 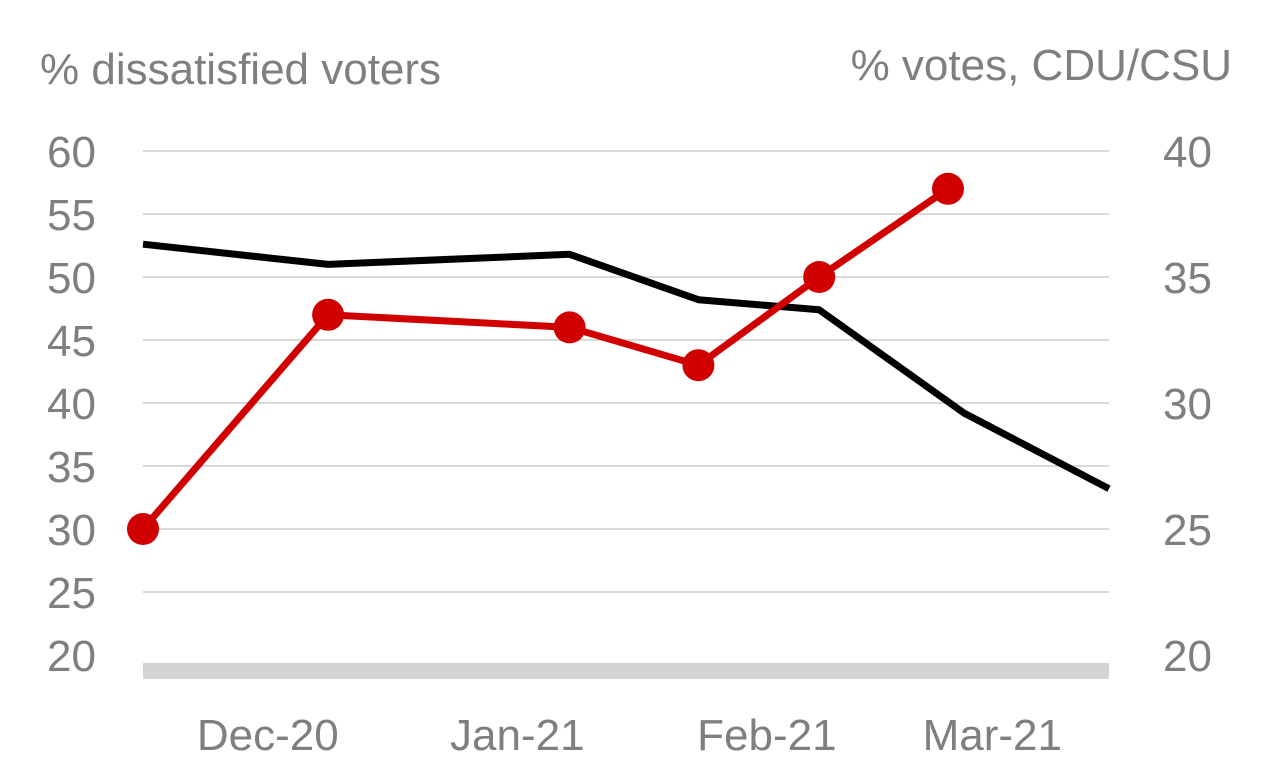 What do you see at coordinates (240, 69) in the screenshot?
I see `left-axis-title: % dissatisfied voters` at bounding box center [240, 69].